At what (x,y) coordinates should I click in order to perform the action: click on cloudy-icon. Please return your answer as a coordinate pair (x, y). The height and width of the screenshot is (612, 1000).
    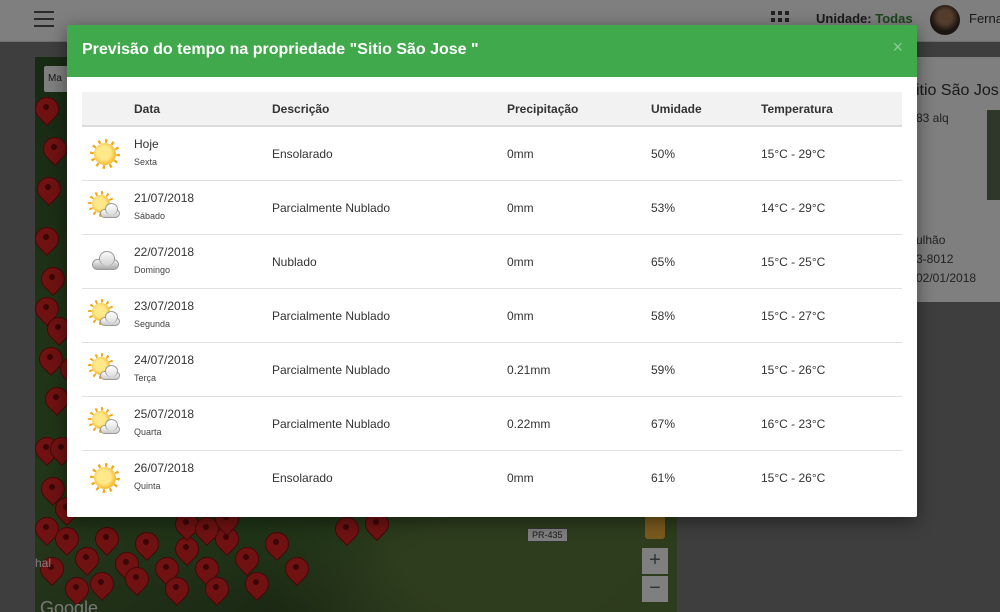
    Looking at the image, I should click on (105, 262).